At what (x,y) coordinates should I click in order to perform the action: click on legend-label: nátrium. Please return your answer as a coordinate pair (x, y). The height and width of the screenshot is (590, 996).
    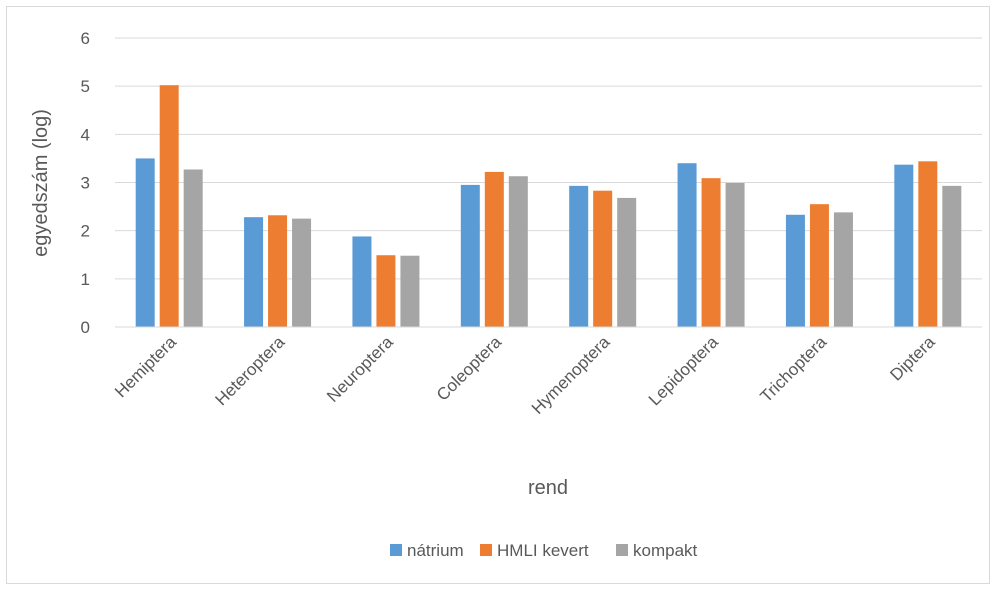
    Looking at the image, I should click on (435, 550).